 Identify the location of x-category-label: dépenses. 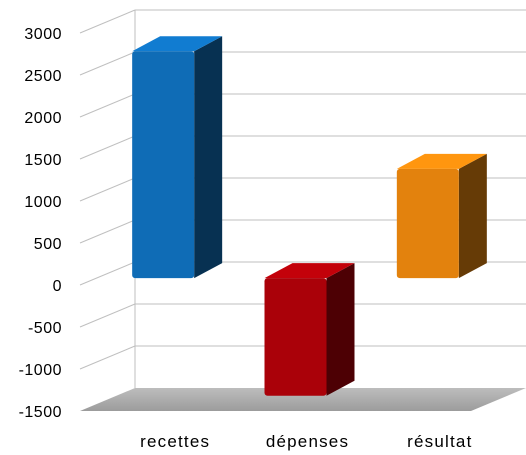
(307, 441).